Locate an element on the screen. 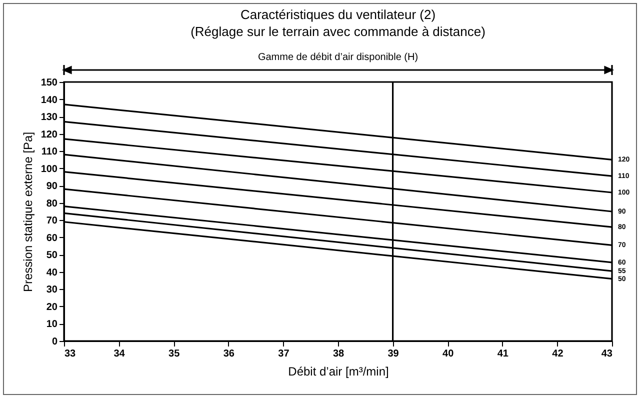  y-tick-label: 60 is located at coordinates (52, 238).